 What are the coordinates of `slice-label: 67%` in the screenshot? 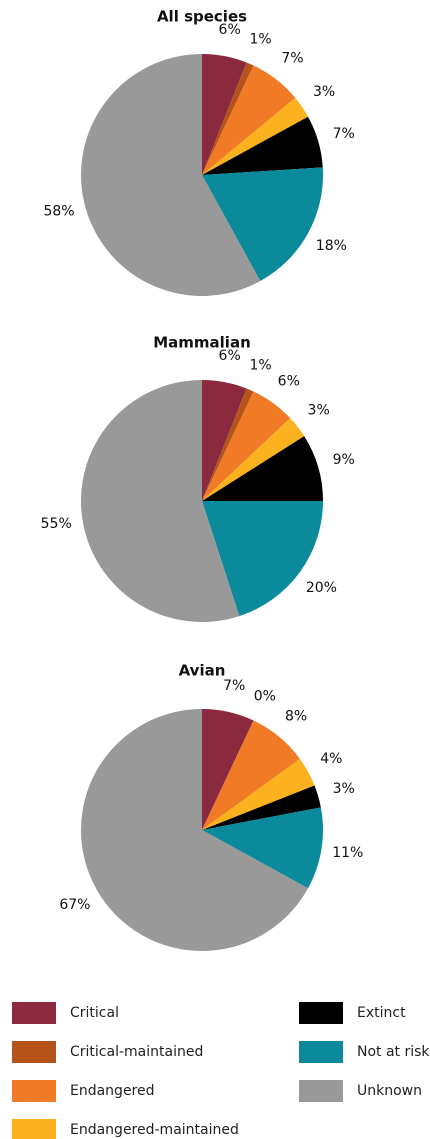 It's located at (74, 905).